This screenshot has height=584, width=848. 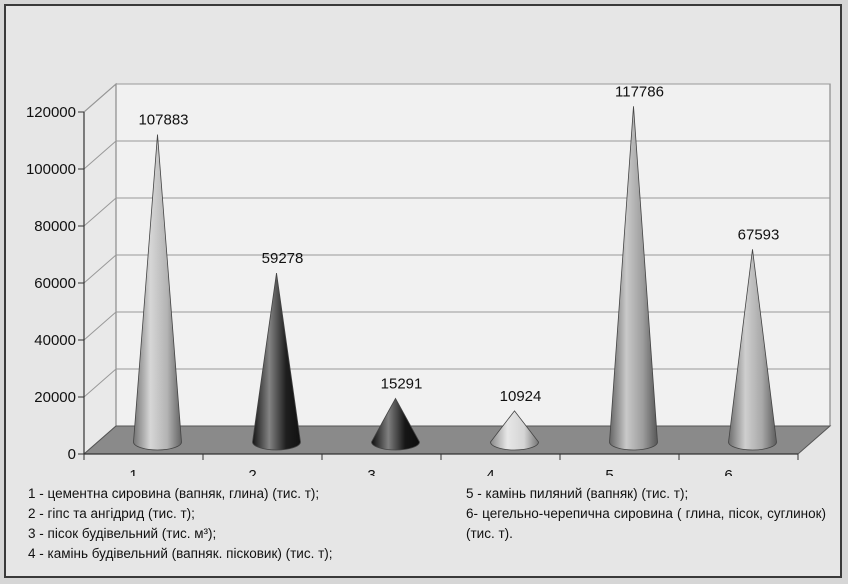 I want to click on y-axis-ticks: 0 20000 40000 60000 80000 100000 120000, so click(x=55, y=283).